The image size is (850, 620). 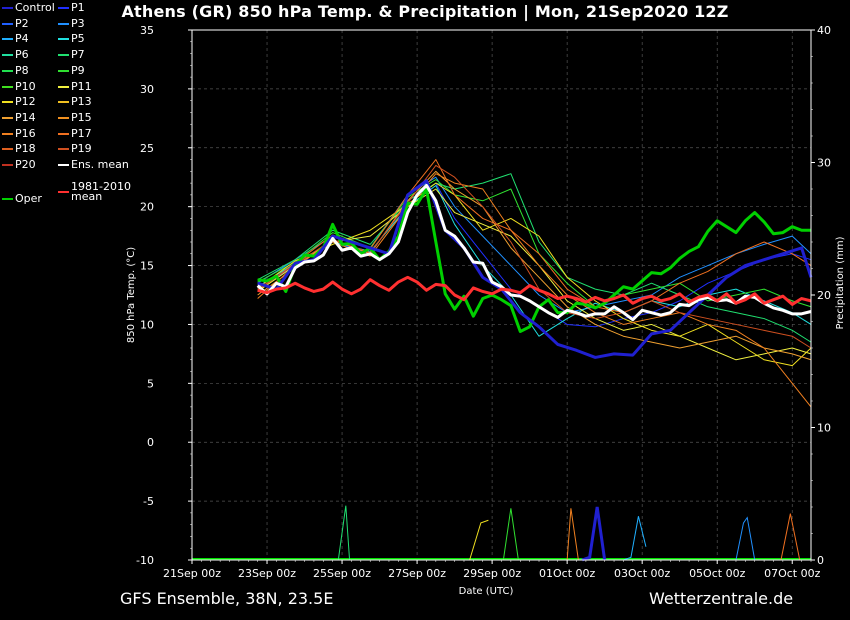 What do you see at coordinates (486, 591) in the screenshot?
I see `x-axis-label: Date (UTC)` at bounding box center [486, 591].